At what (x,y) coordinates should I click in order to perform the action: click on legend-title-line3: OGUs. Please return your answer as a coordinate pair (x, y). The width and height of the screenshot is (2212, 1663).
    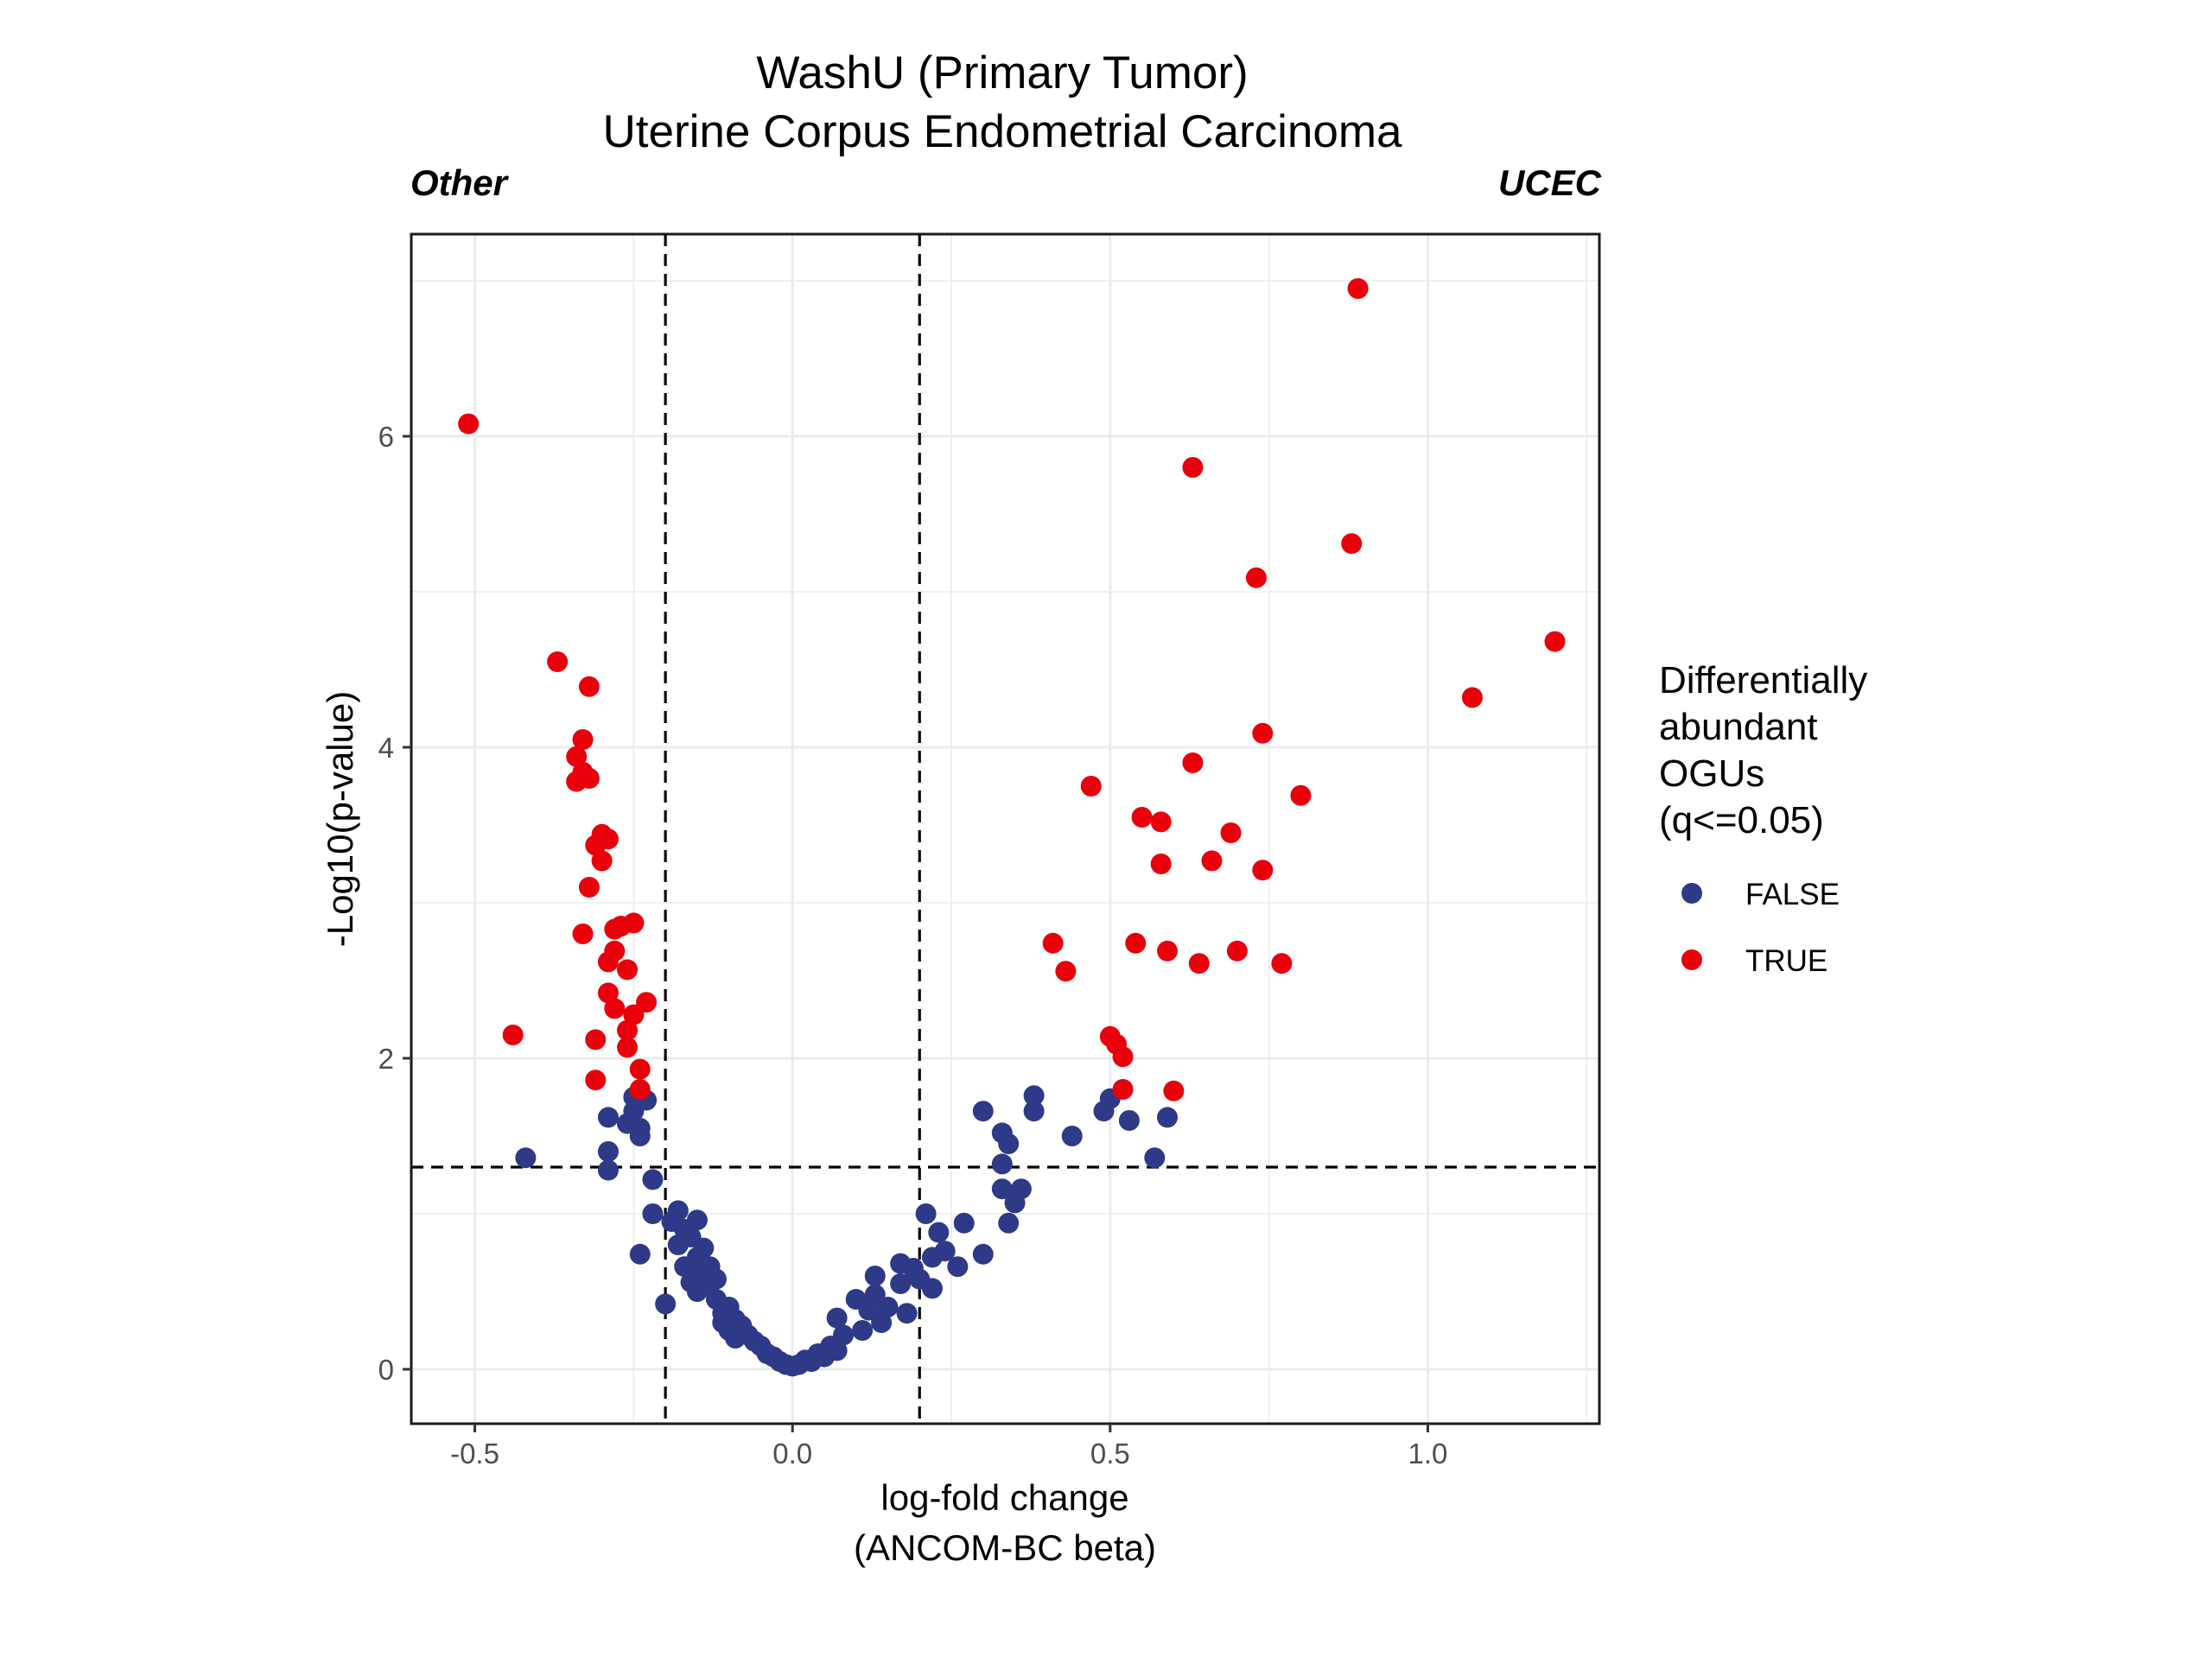
    Looking at the image, I should click on (1711, 773).